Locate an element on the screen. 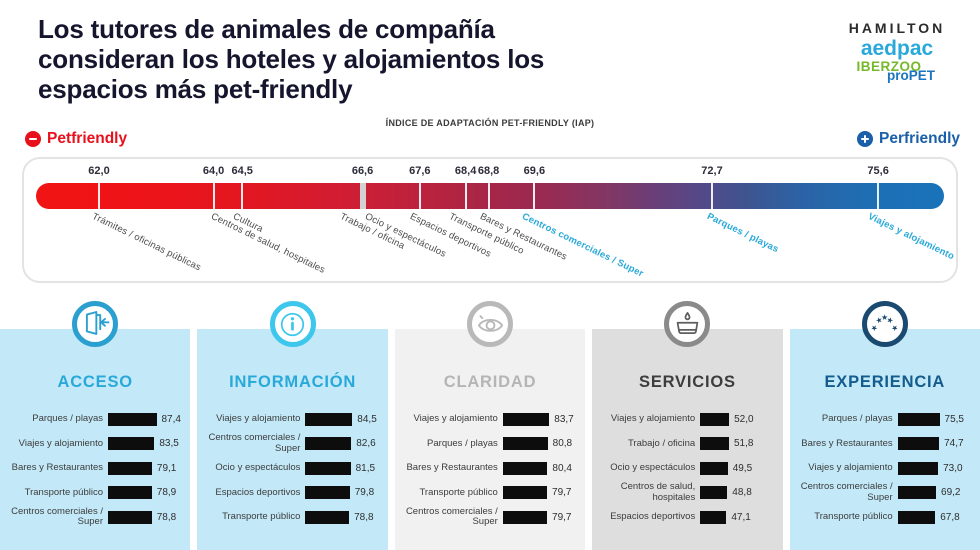 Image resolution: width=980 pixels, height=550 pixels. bar-row: Viajes y alojamiento 83,5 is located at coordinates (95, 444).